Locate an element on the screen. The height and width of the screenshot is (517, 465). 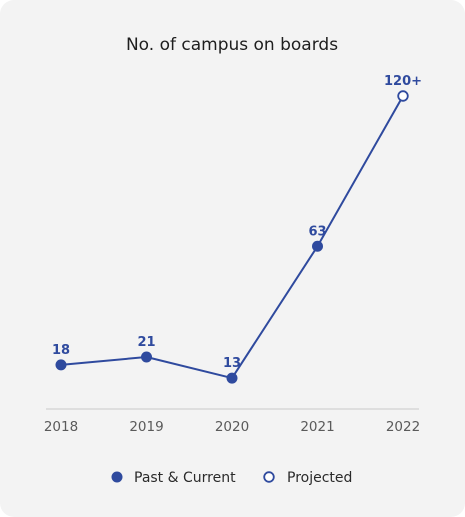
x-tick-label: 2018 is located at coordinates (61, 427).